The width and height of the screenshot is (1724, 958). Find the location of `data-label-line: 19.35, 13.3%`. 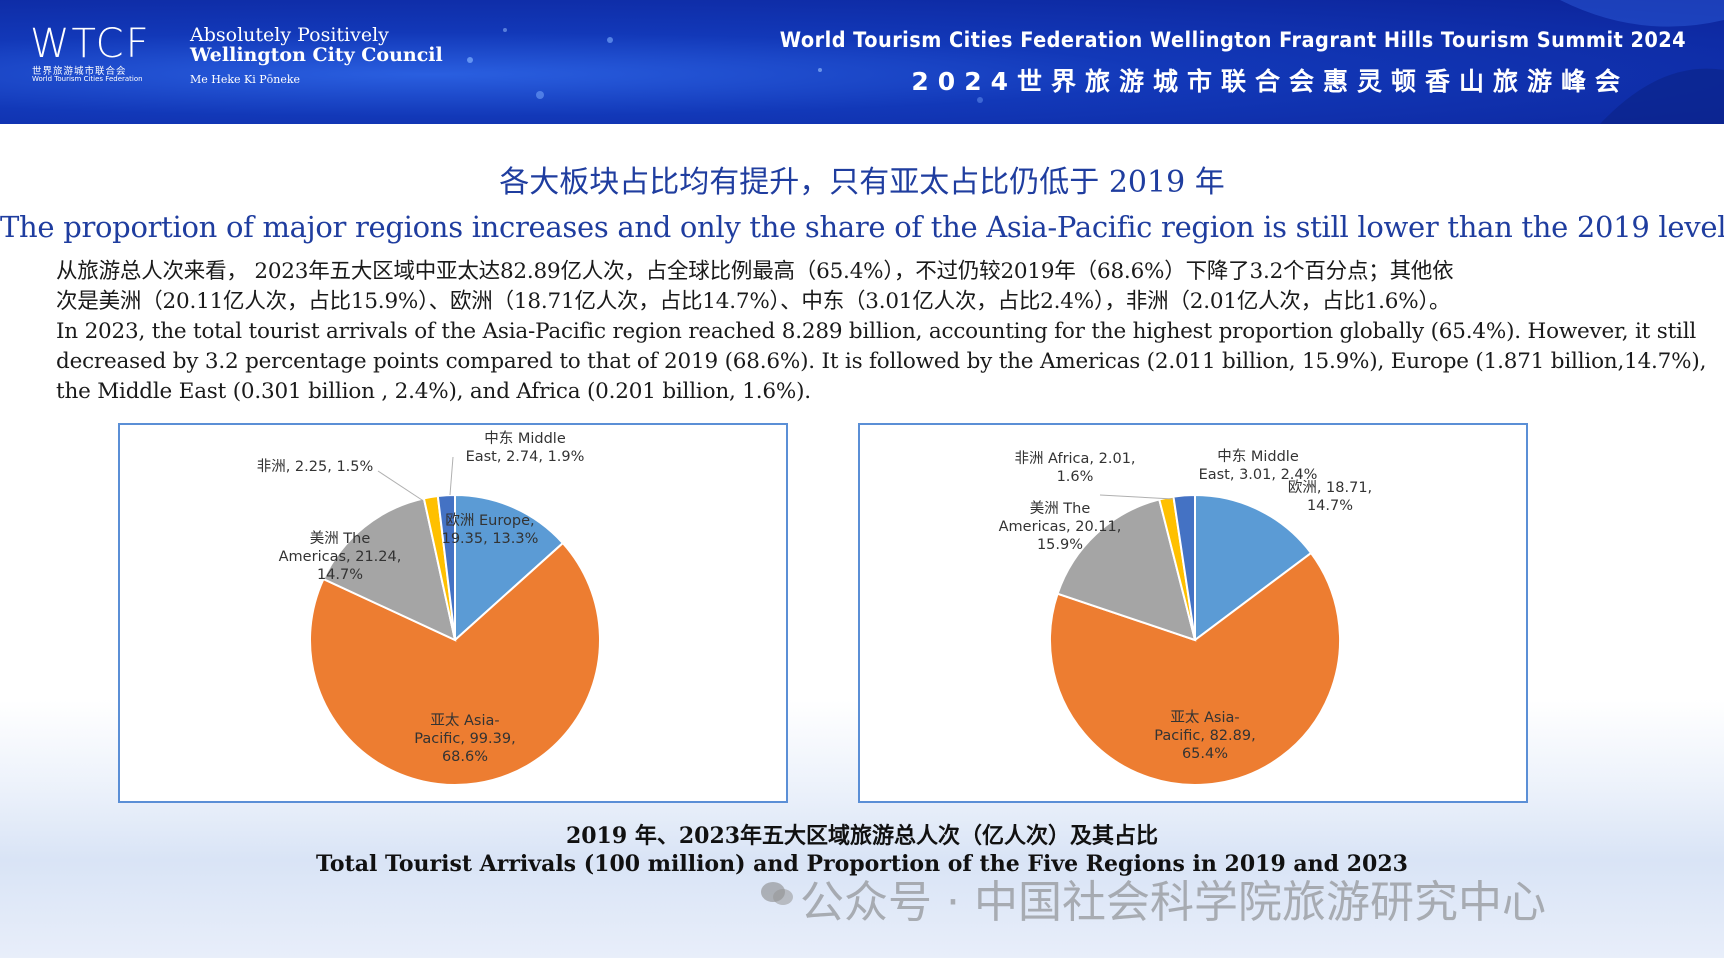

data-label-line: 19.35, 13.3% is located at coordinates (490, 539).